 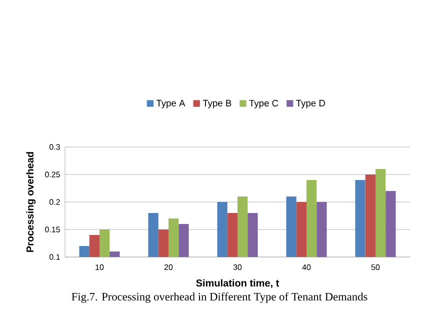 I want to click on x-tick-label: 40, so click(x=306, y=267).